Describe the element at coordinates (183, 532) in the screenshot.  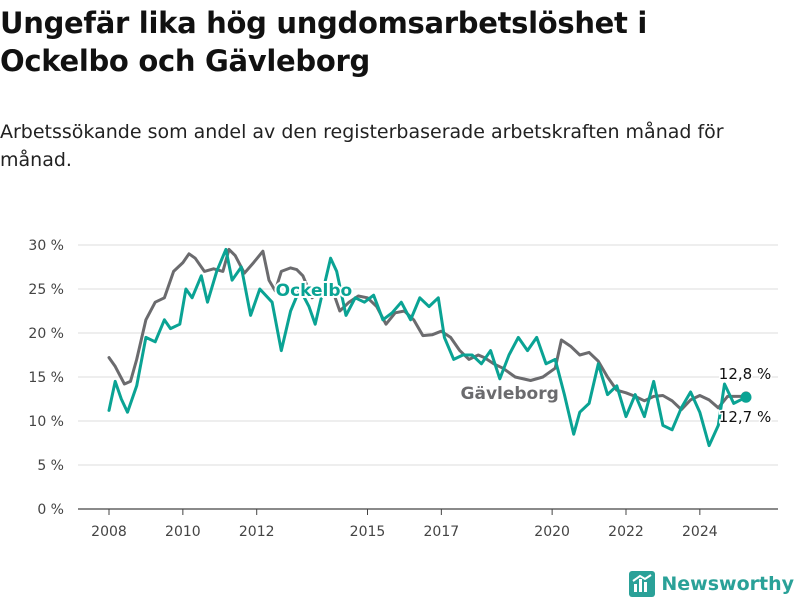
I see `x-tick-label: 2010` at that location.